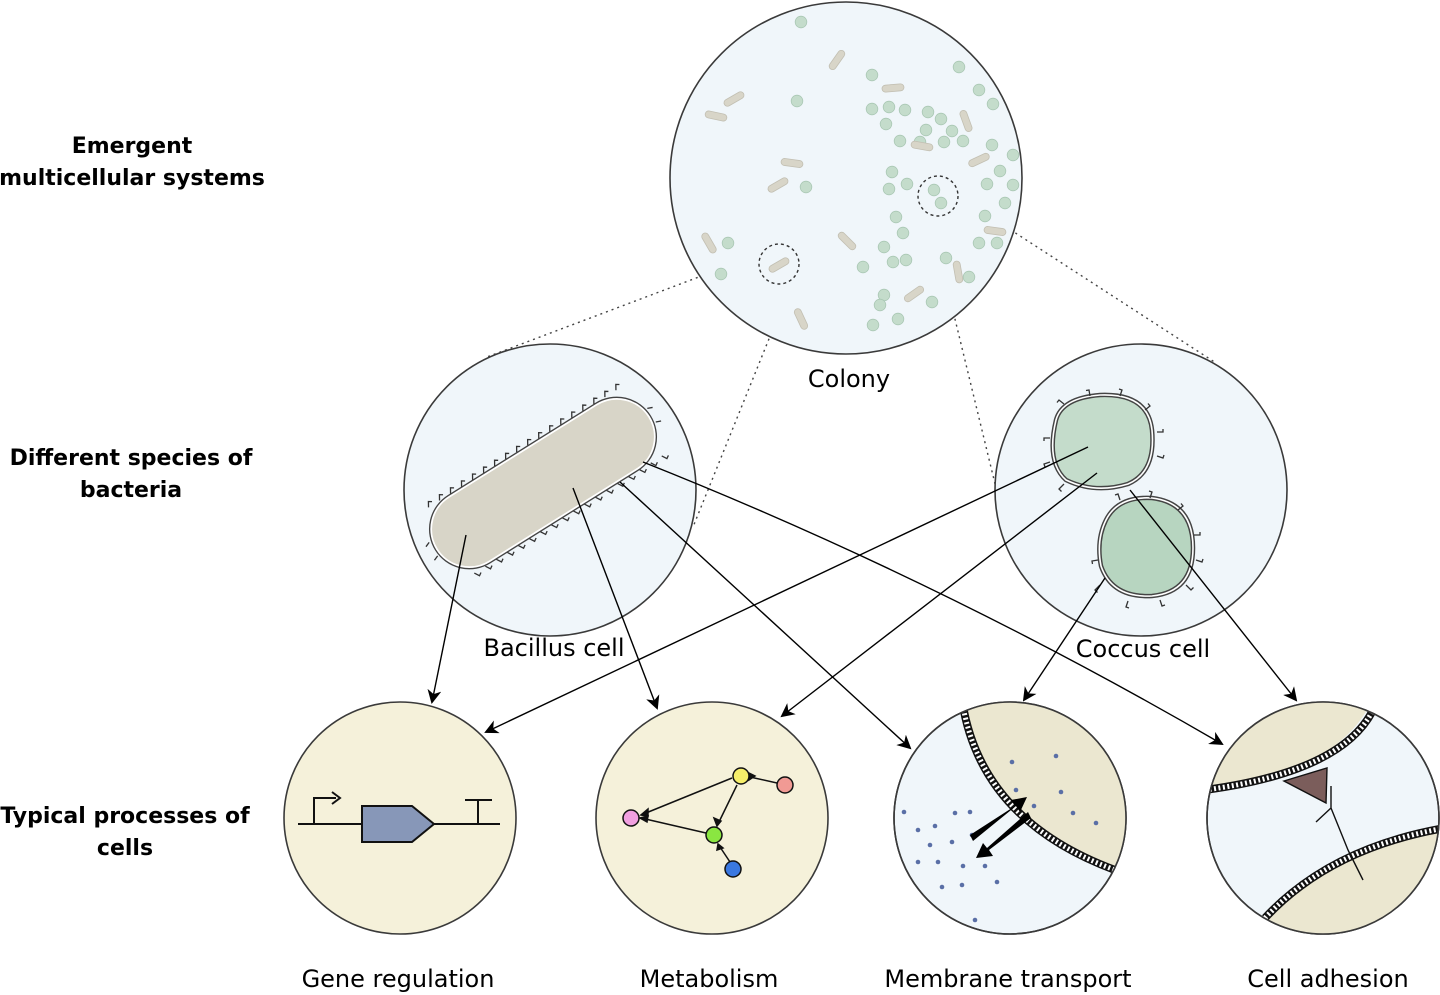 The height and width of the screenshot is (995, 1440). I want to click on colony-circle, so click(846, 178).